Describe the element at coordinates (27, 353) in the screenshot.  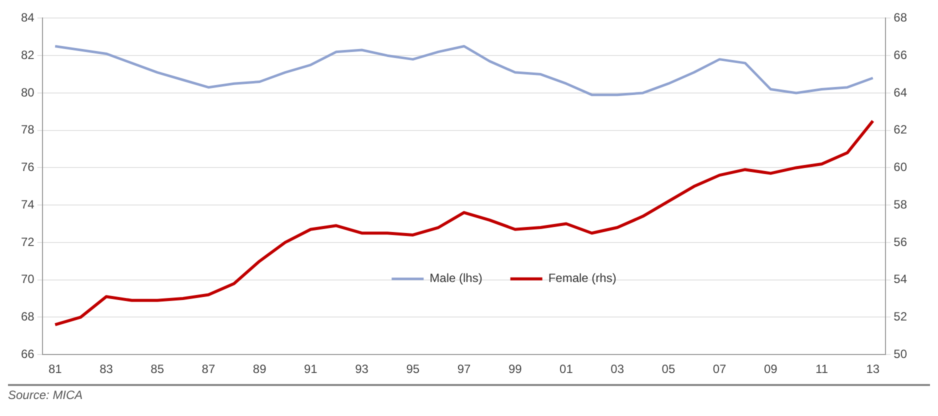
I see `y-tick-label: 66` at that location.